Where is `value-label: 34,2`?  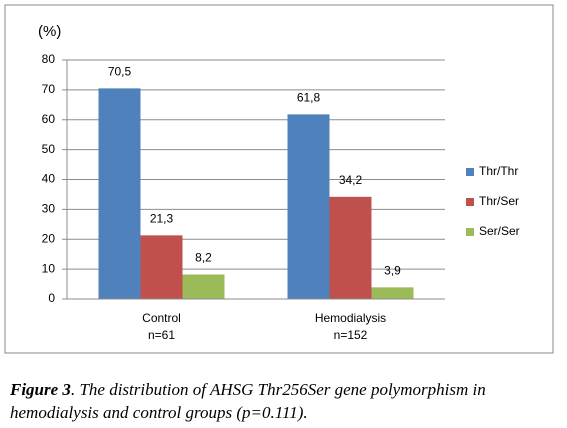
value-label: 34,2 is located at coordinates (351, 180).